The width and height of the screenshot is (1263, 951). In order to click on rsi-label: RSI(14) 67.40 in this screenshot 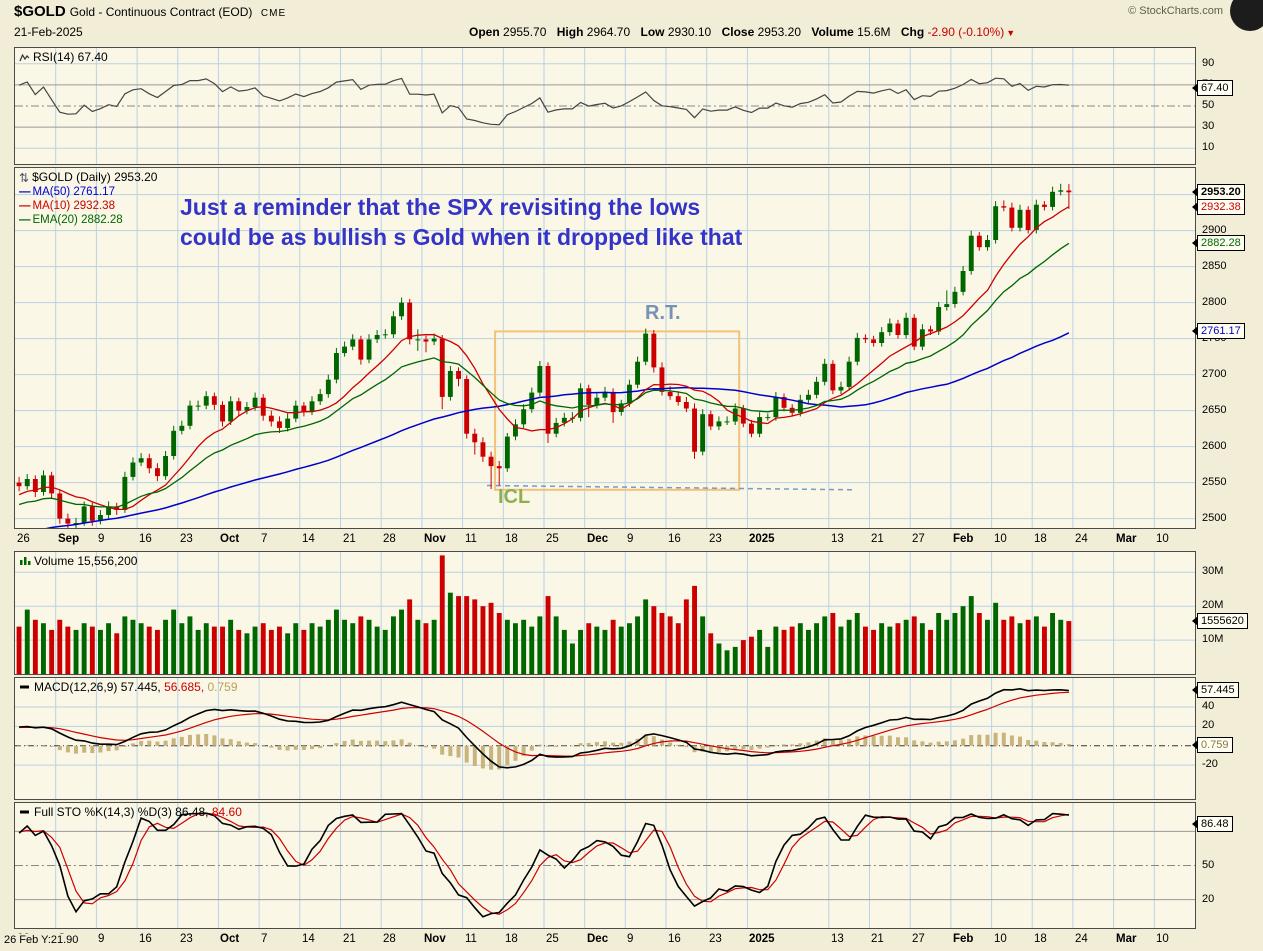, I will do `click(70, 57)`.